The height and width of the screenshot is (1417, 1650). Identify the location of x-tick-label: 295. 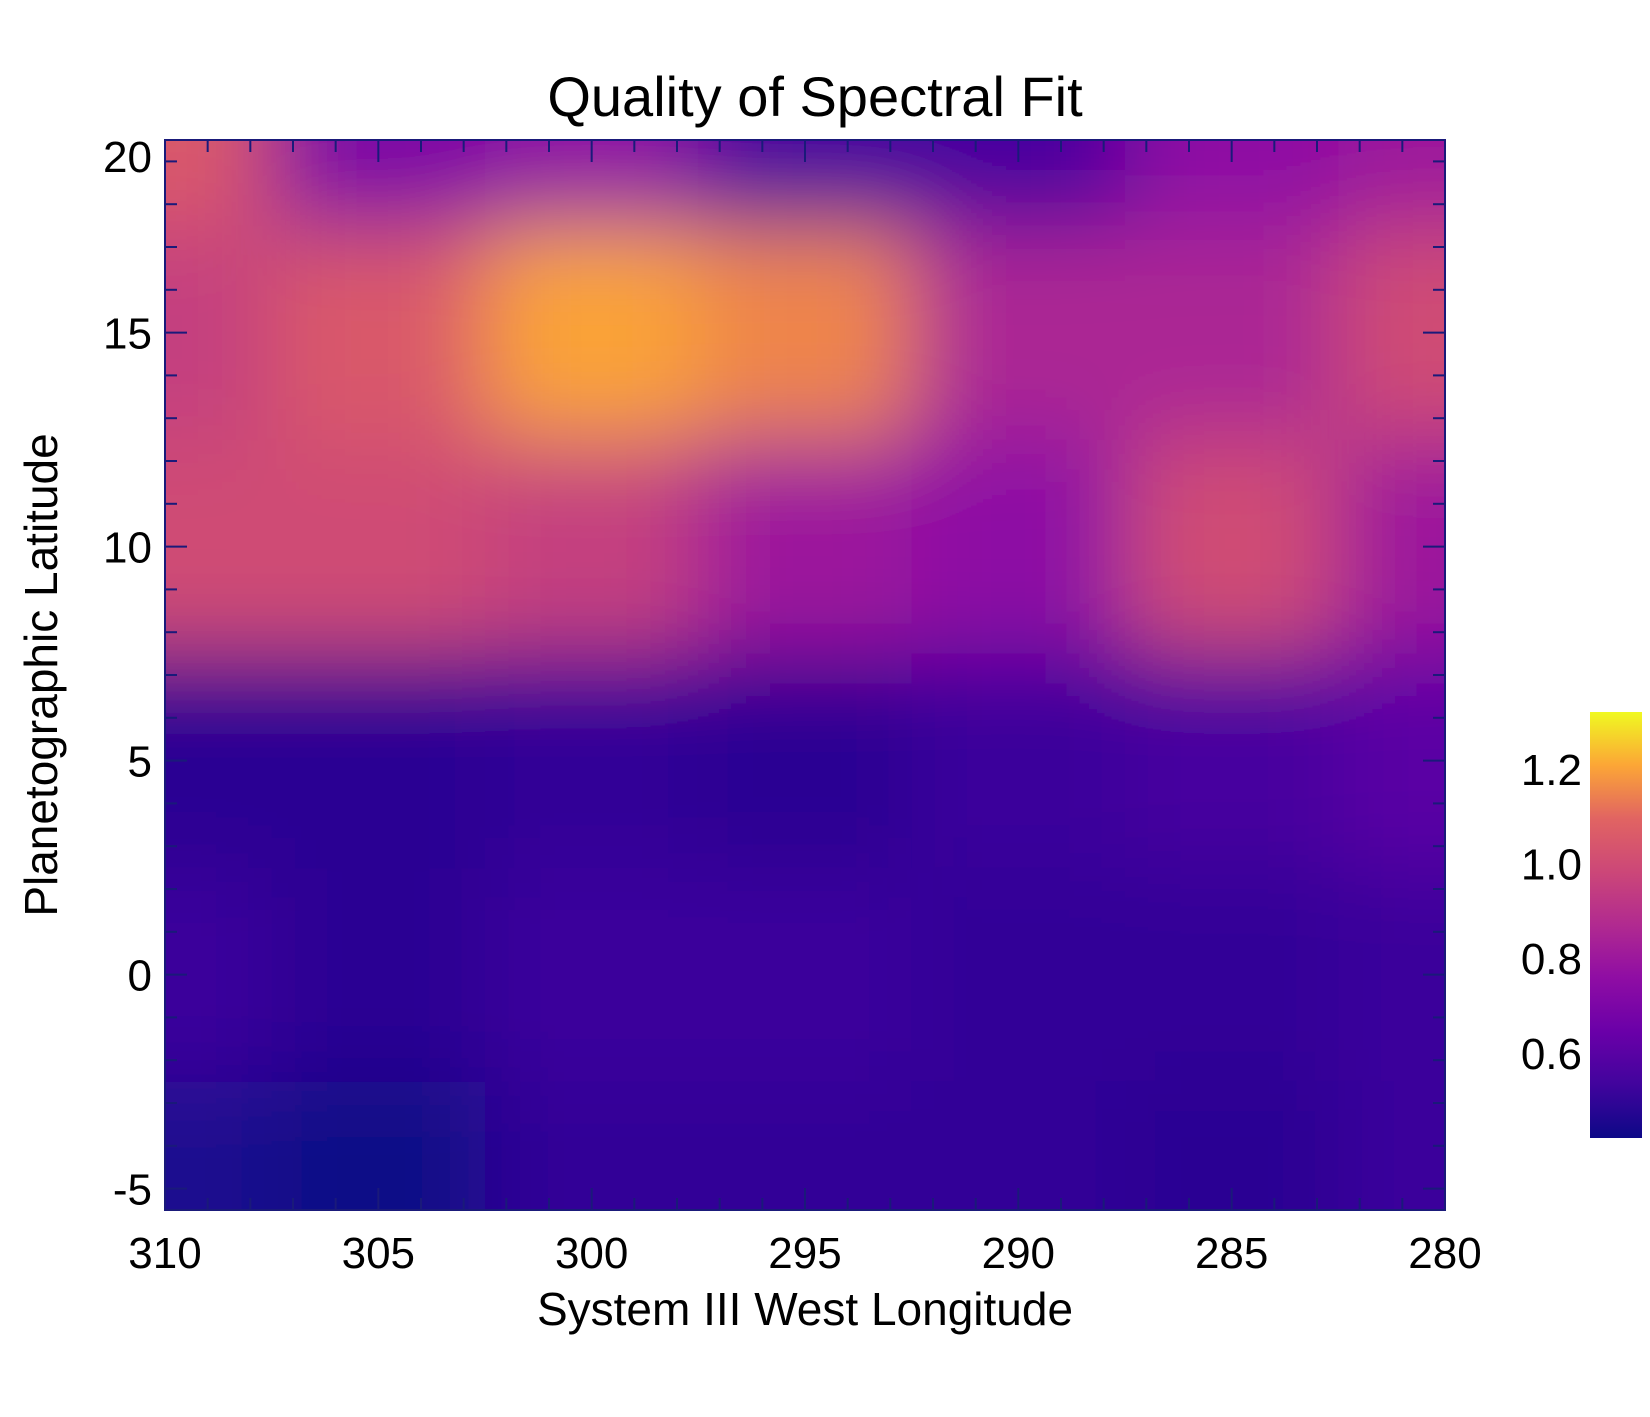
(804, 1253).